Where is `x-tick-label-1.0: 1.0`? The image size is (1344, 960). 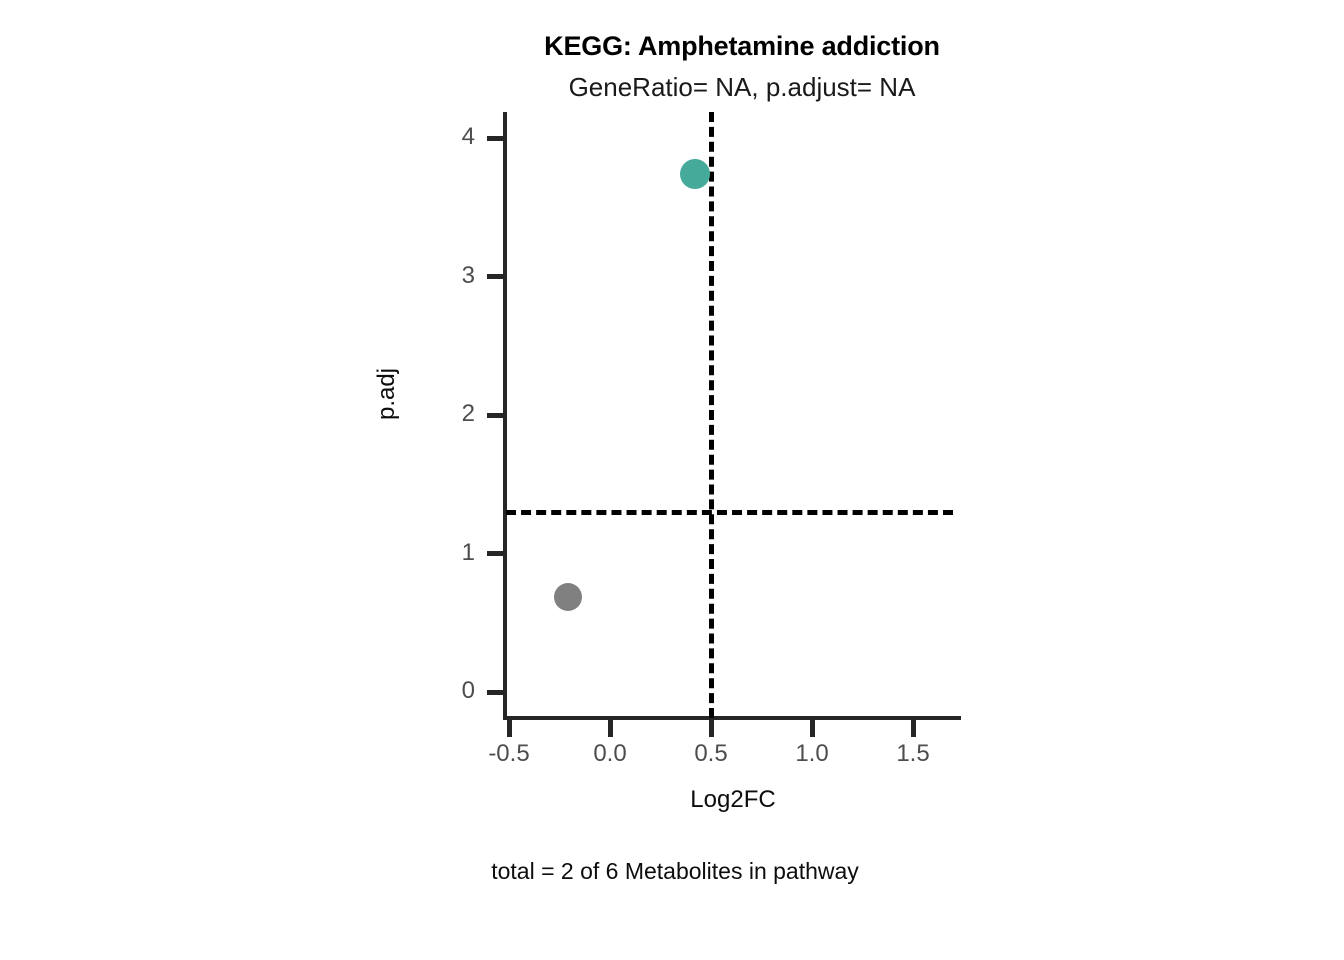
x-tick-label-1.0: 1.0 is located at coordinates (812, 753).